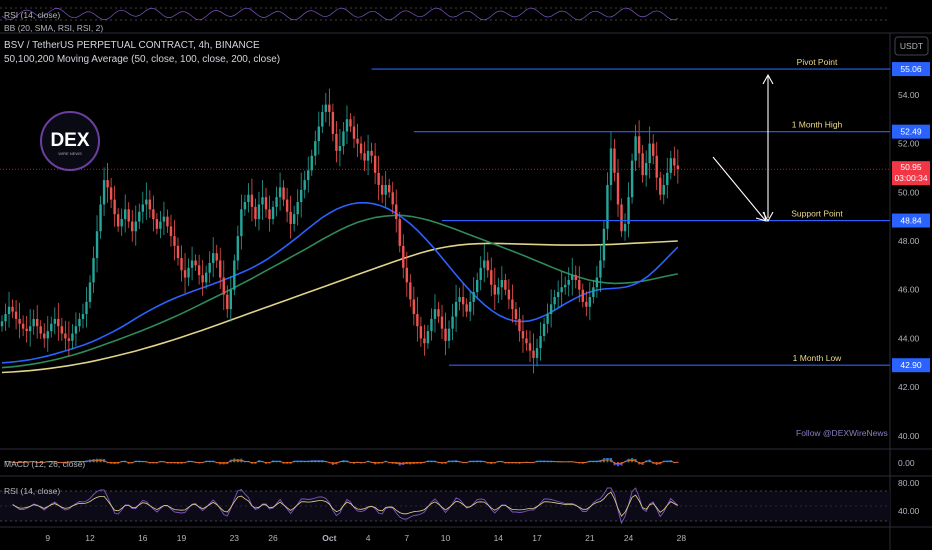 This screenshot has width=932, height=550. Describe the element at coordinates (590, 538) in the screenshot. I see `time-axis-tick: 21` at that location.